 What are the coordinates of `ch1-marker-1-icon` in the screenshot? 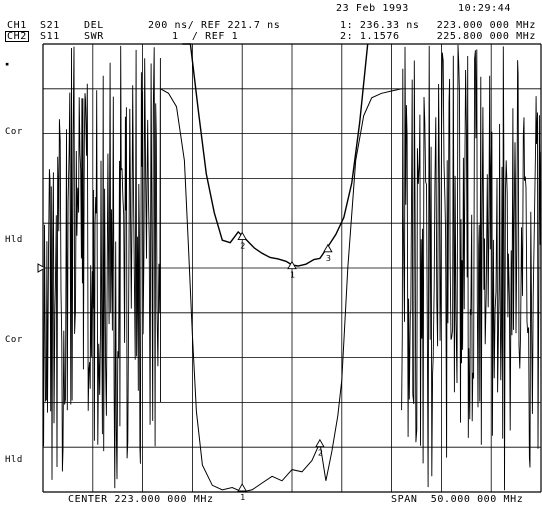 It's located at (292, 265).